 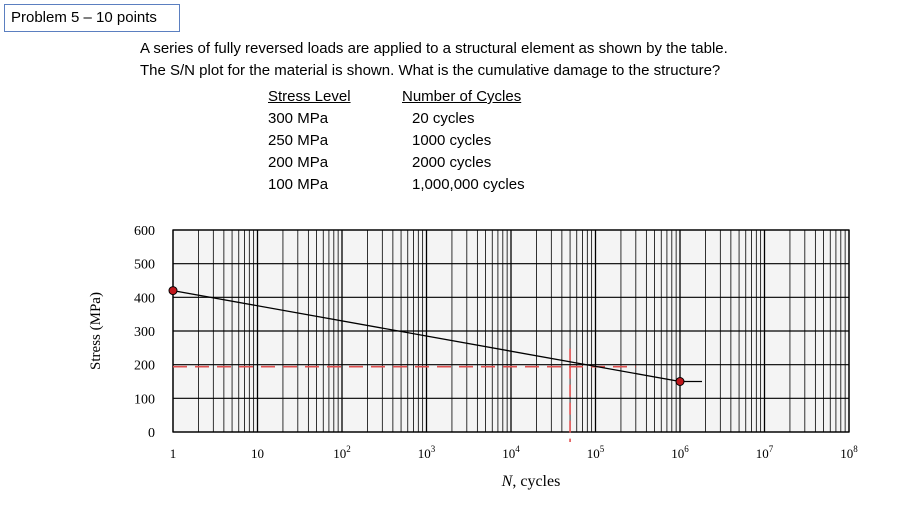 What do you see at coordinates (468, 184) in the screenshot?
I see `cycles-cell: 1,000,000 cycles` at bounding box center [468, 184].